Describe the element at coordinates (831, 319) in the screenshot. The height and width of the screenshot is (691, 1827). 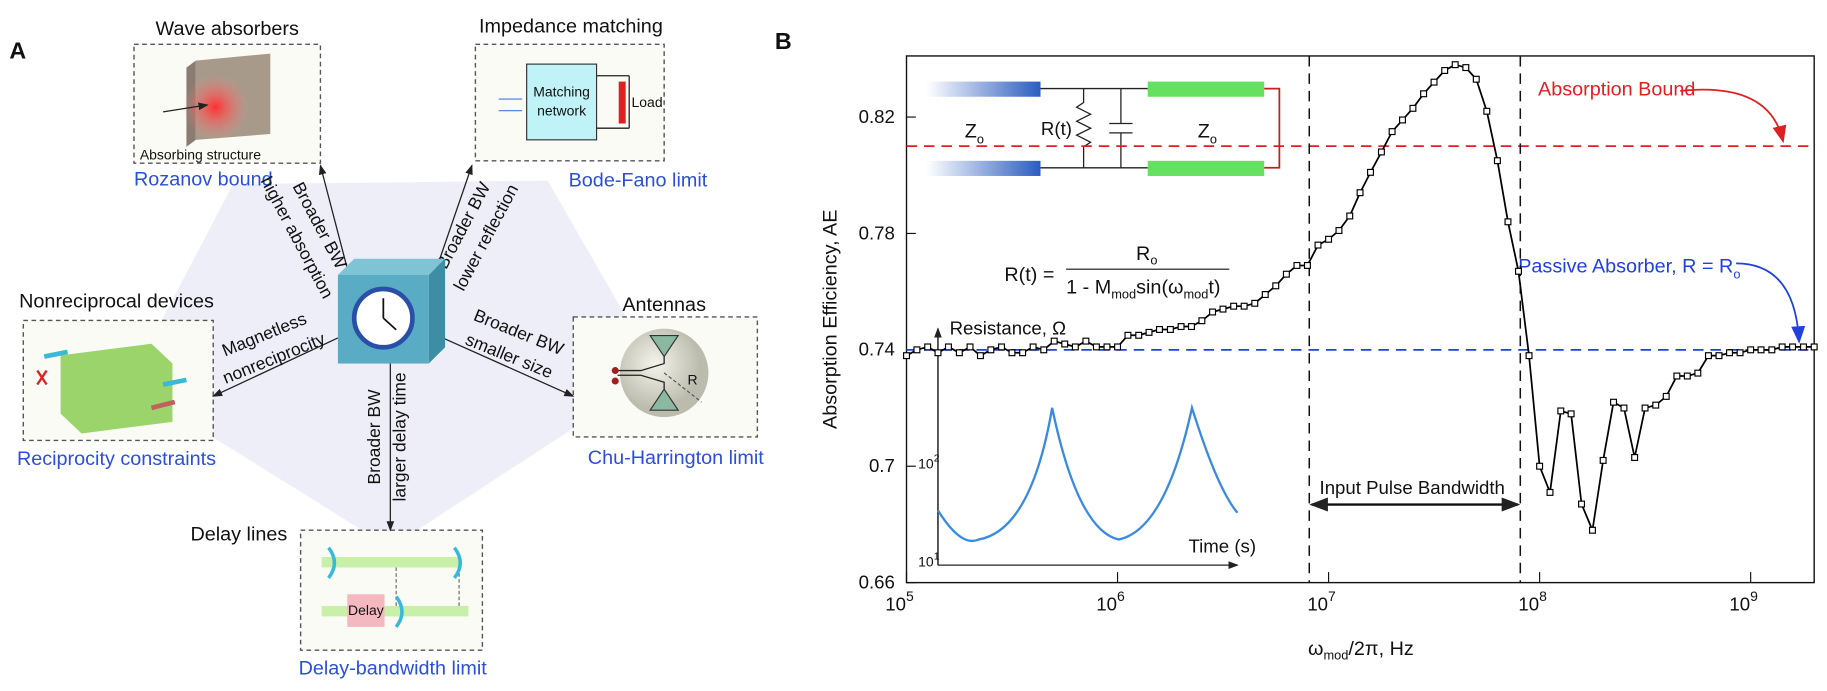
I see `y-axis-label: Absorption Efficiency, AE` at that location.